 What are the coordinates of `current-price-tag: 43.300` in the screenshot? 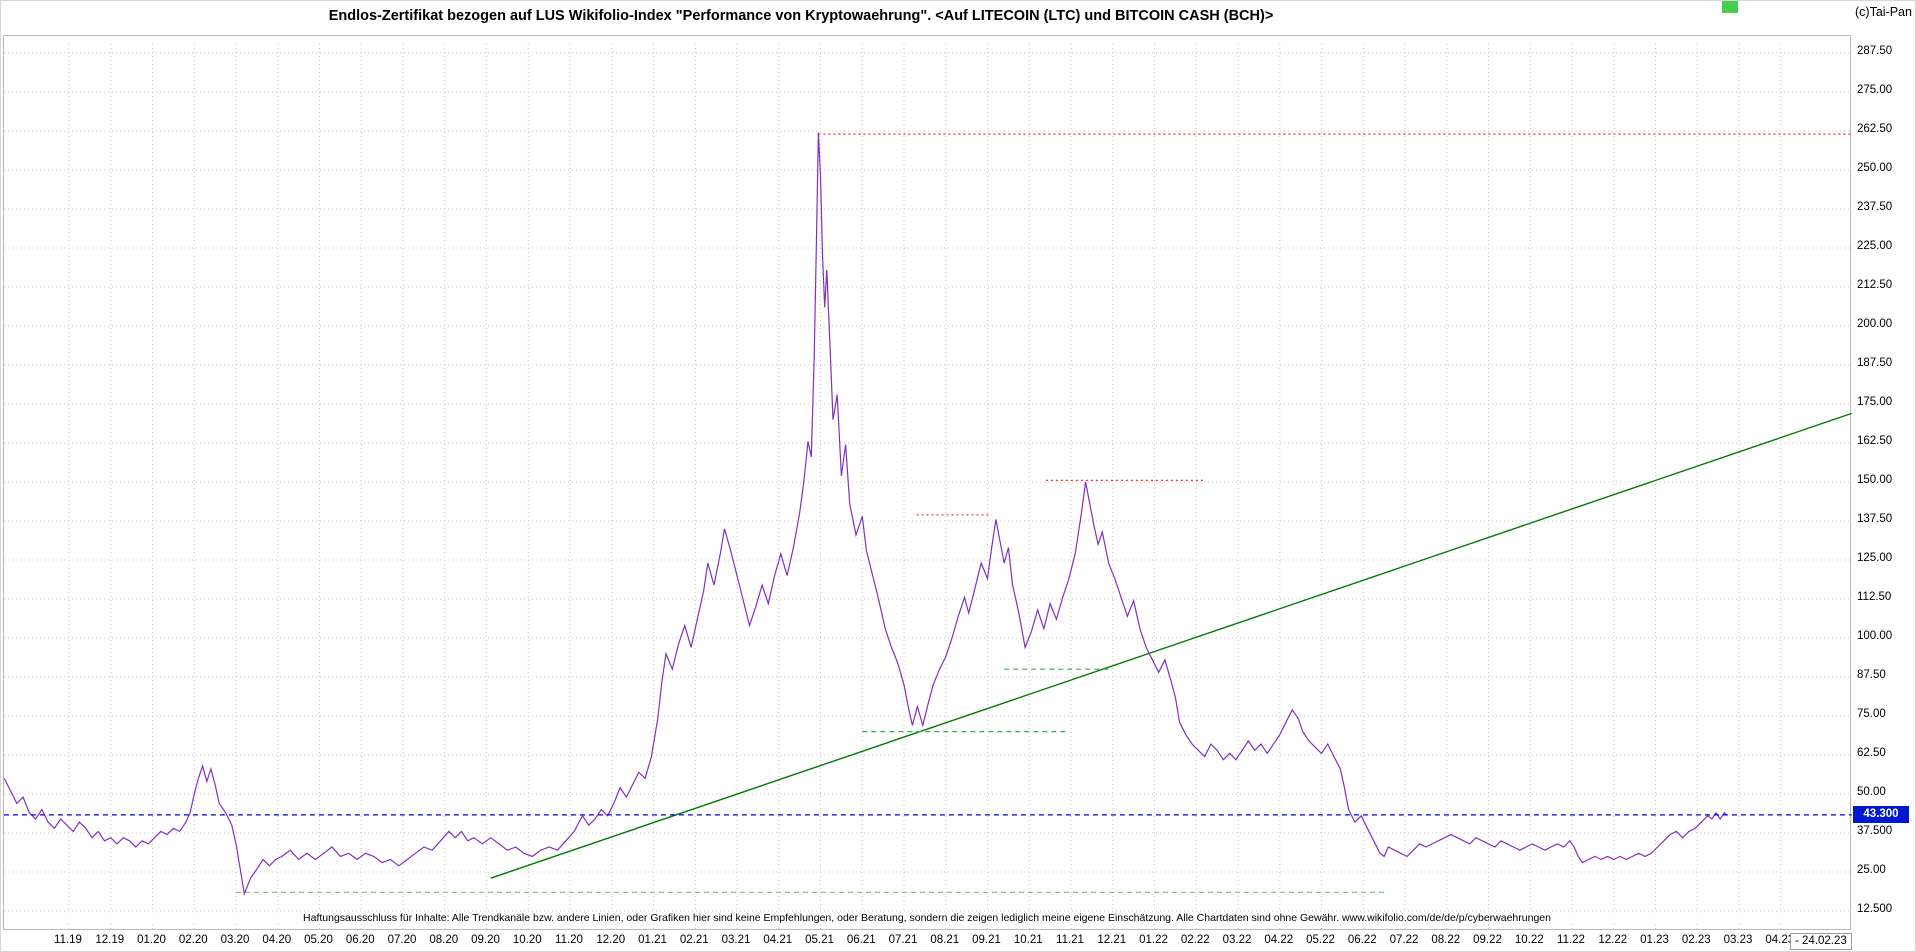 It's located at (1881, 814).